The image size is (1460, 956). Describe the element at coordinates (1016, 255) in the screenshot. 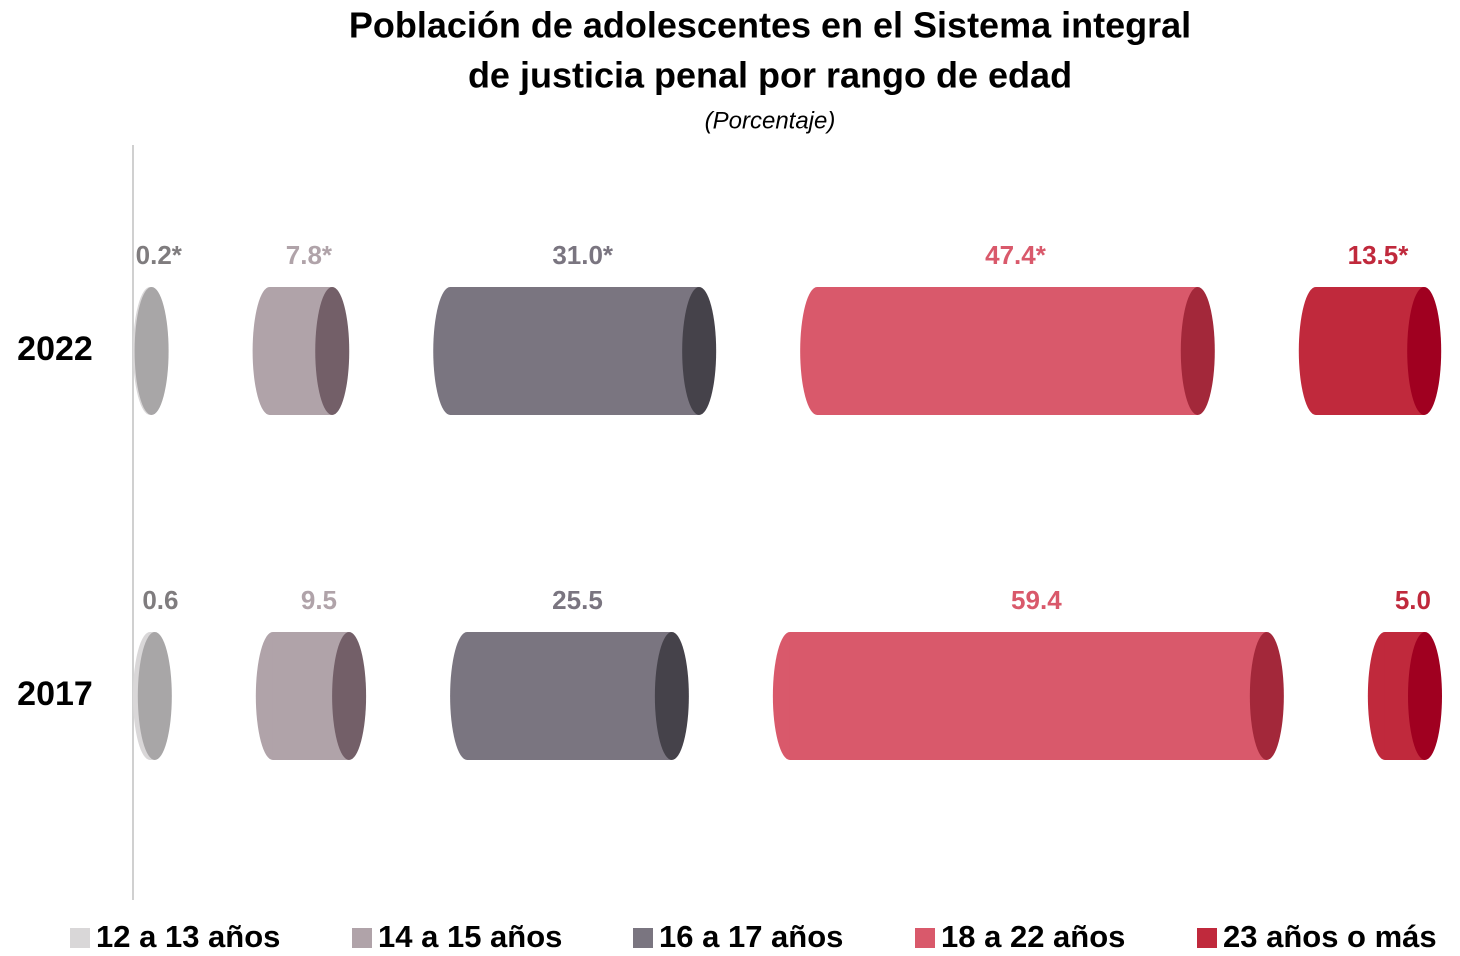

I see `value-label: 47.4*` at that location.